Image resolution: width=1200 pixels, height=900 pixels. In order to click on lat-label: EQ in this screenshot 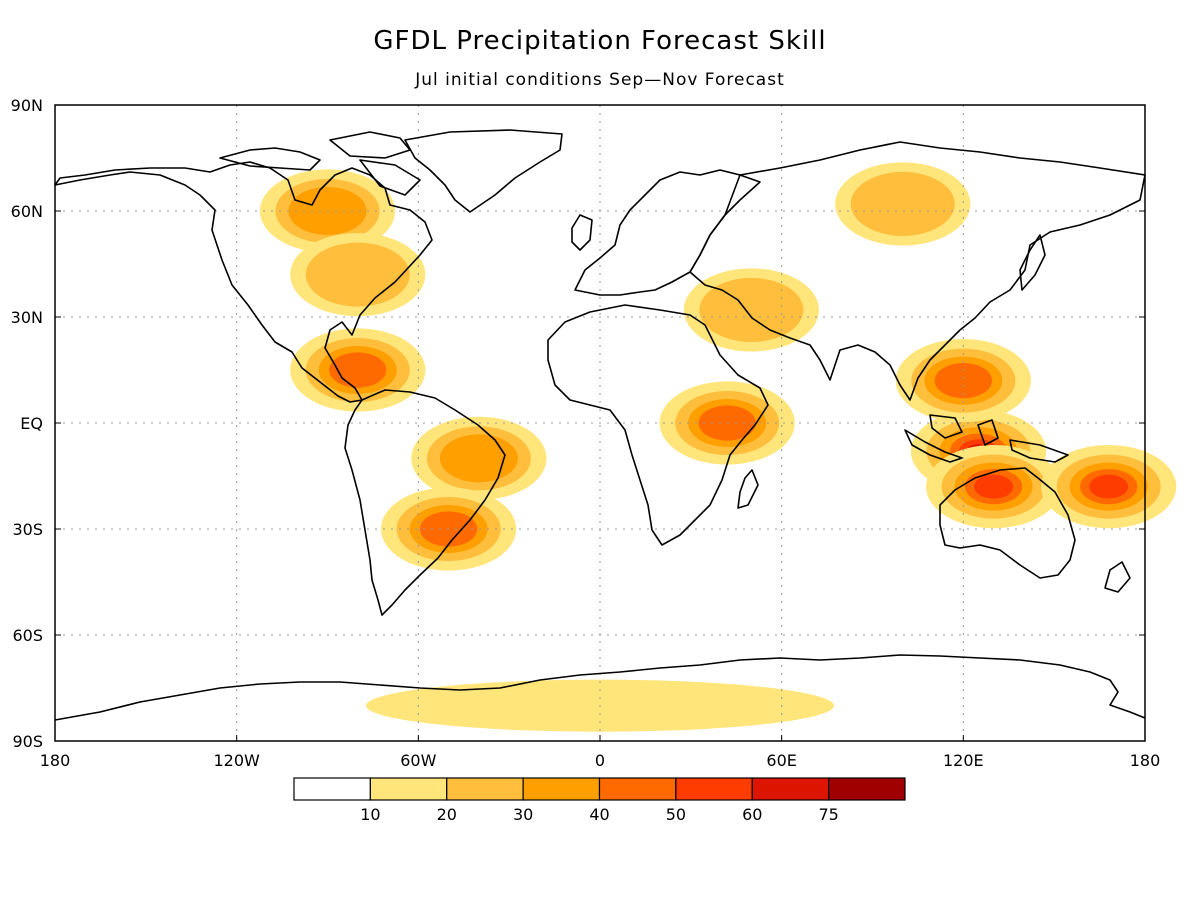, I will do `click(31, 423)`.